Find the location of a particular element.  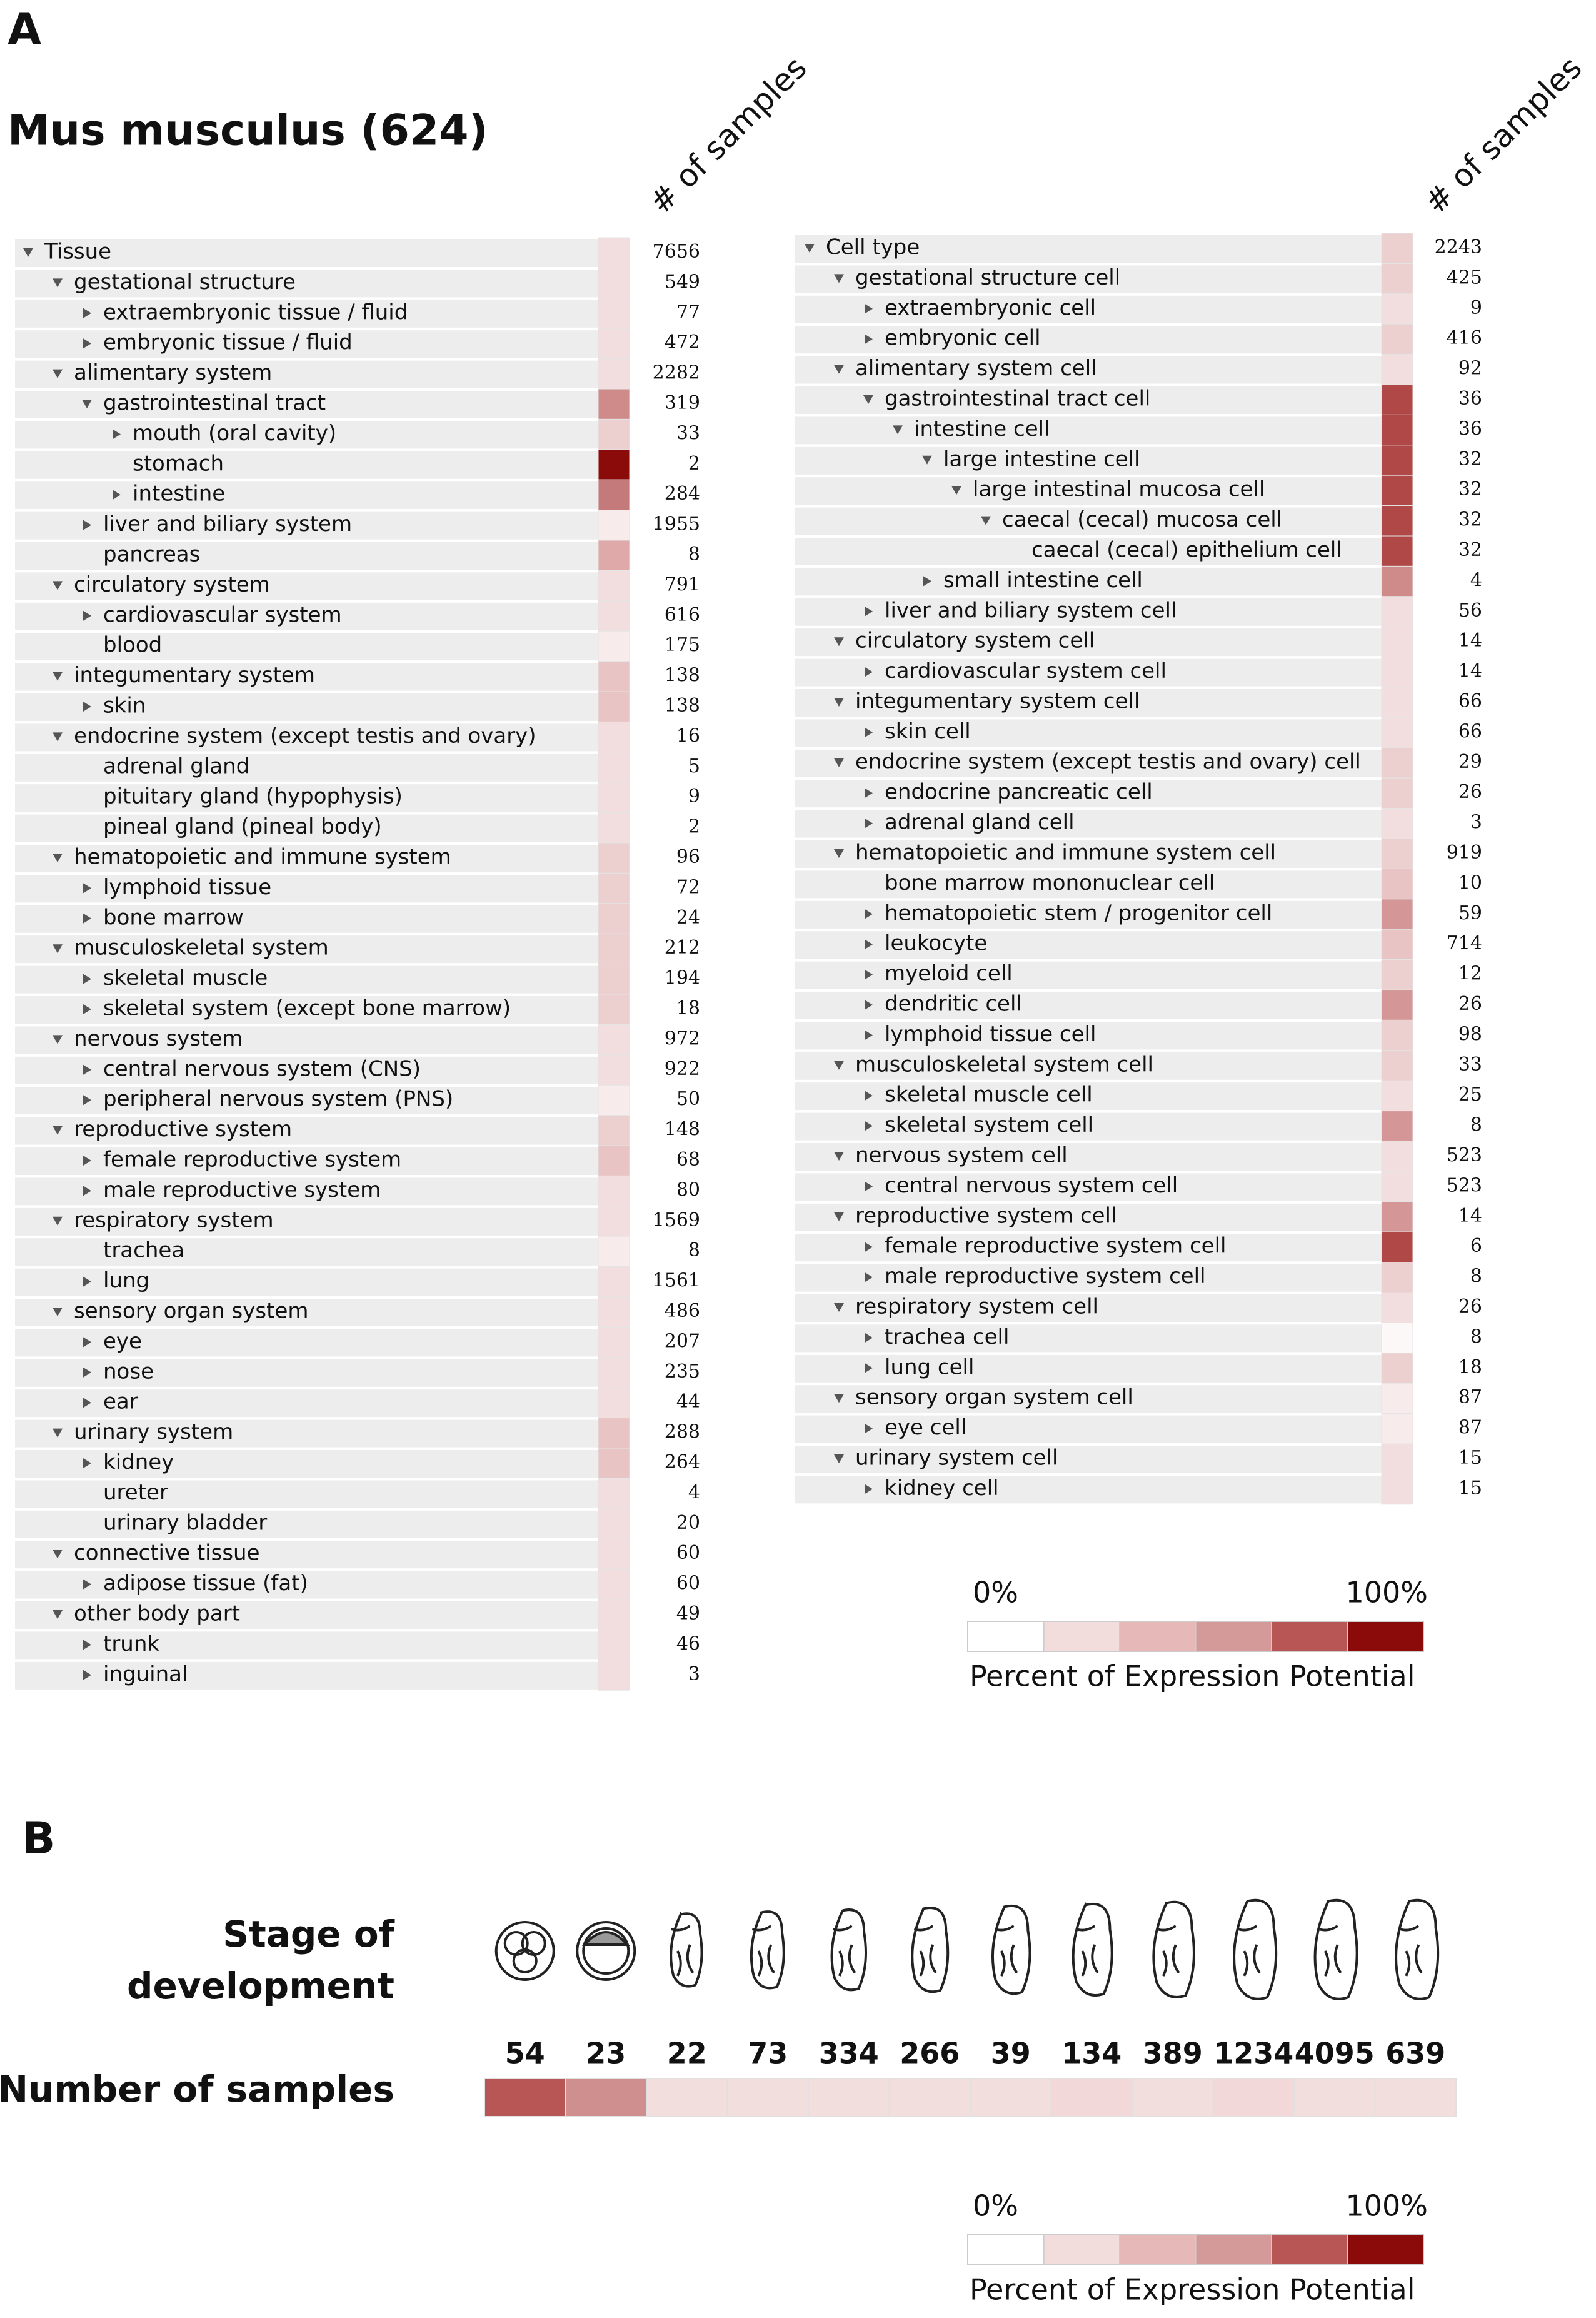

row-label: Tissue is located at coordinates (77, 252).